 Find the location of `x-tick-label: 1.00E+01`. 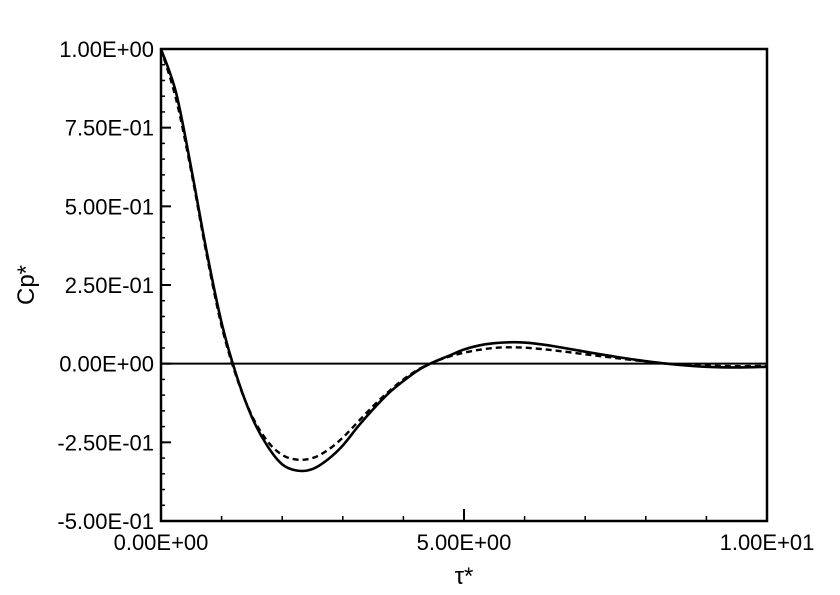

x-tick-label: 1.00E+01 is located at coordinates (767, 542).